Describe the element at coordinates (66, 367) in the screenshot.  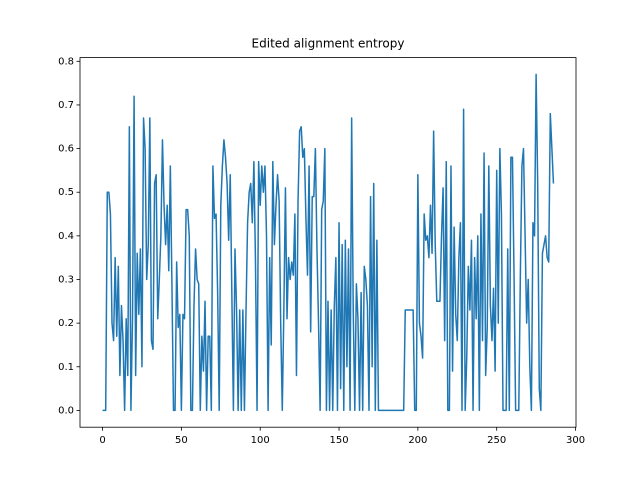
I see `y-tick-label: 0.1` at that location.